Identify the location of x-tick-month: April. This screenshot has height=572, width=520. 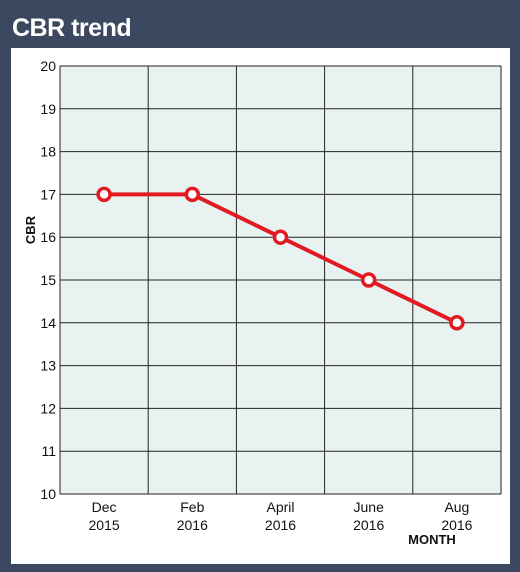
(280, 507).